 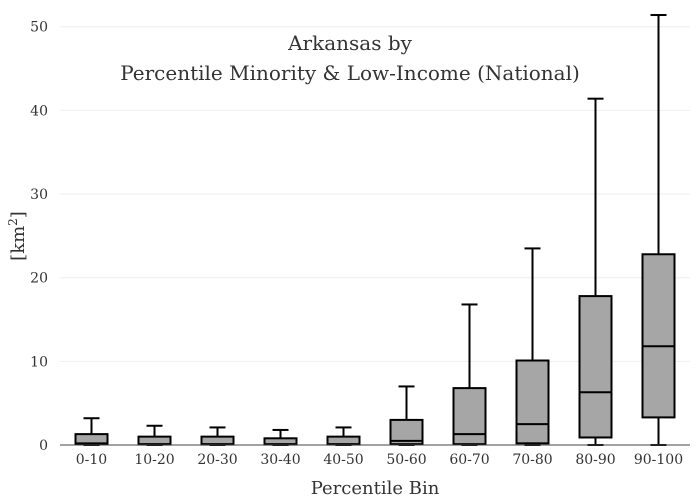 What do you see at coordinates (39, 195) in the screenshot?
I see `y-tick-label: 30` at bounding box center [39, 195].